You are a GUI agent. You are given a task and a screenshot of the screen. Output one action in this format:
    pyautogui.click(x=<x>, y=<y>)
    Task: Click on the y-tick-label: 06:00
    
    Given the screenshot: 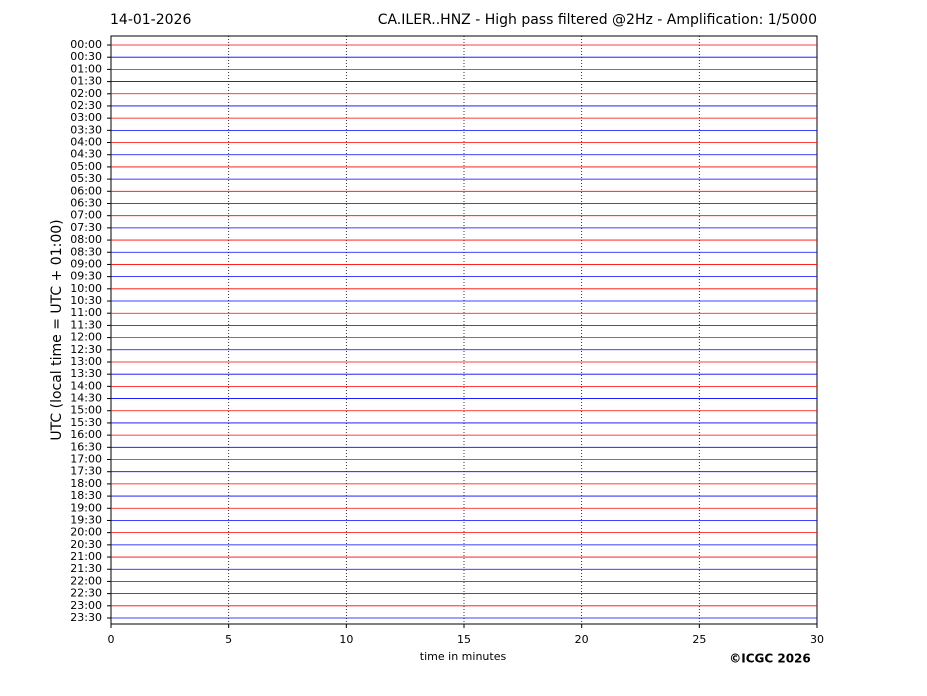 What is the action you would take?
    pyautogui.click(x=86, y=190)
    